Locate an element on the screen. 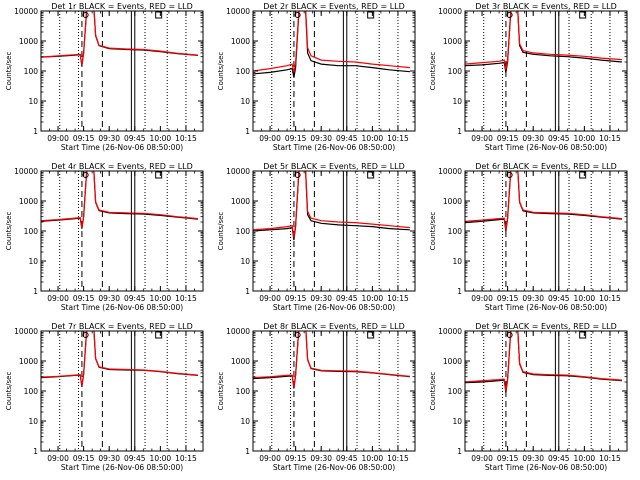  panel-title: Det 9r BLACK = Events, RED = LLD is located at coordinates (546, 326).